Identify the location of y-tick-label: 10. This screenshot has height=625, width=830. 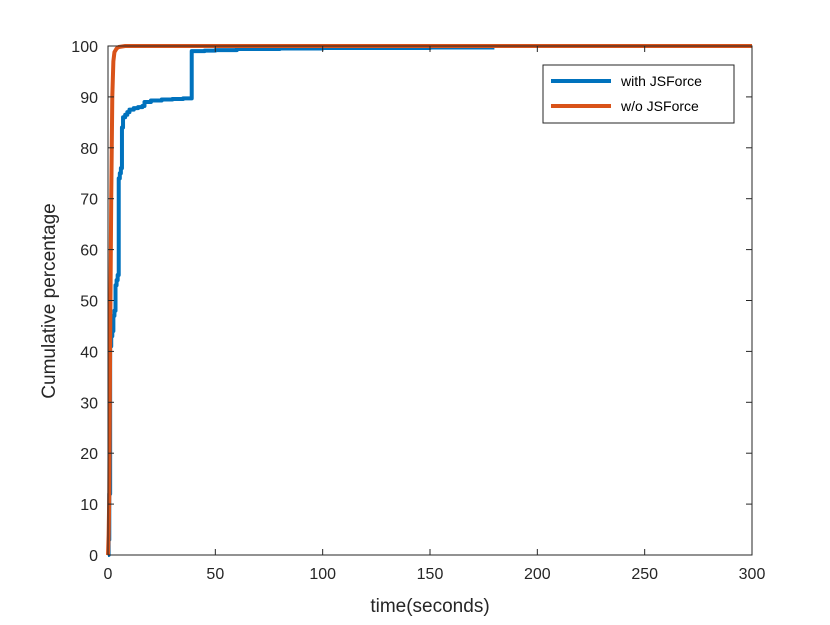
(89, 505).